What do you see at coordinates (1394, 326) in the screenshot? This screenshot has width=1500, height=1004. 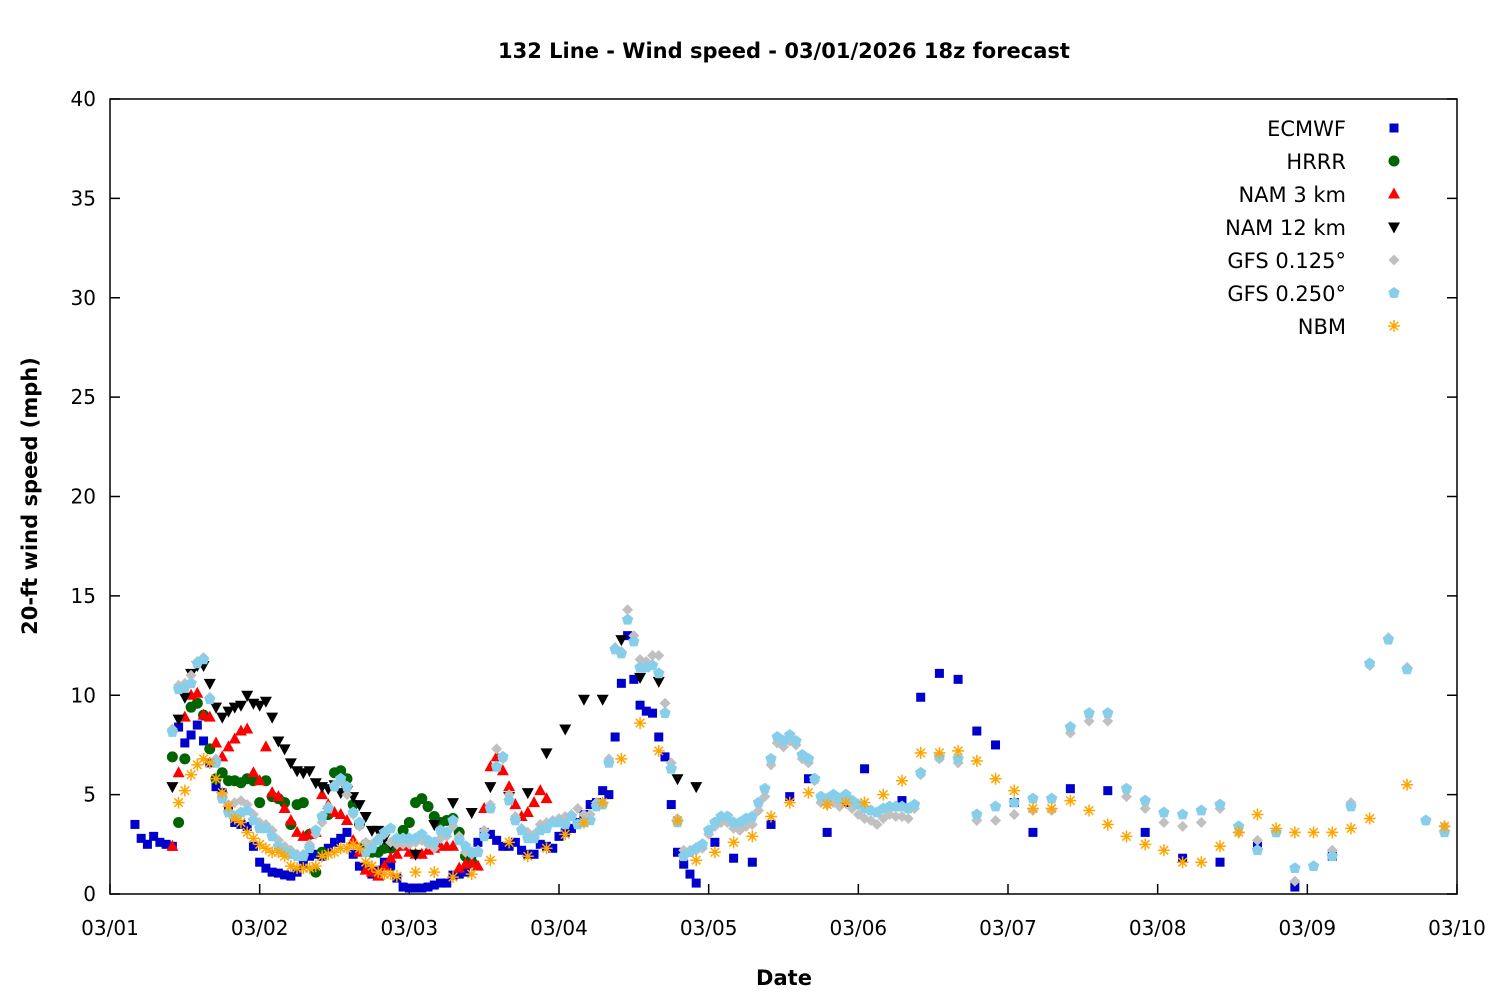 I see `legend-marker-asterisk-icon` at bounding box center [1394, 326].